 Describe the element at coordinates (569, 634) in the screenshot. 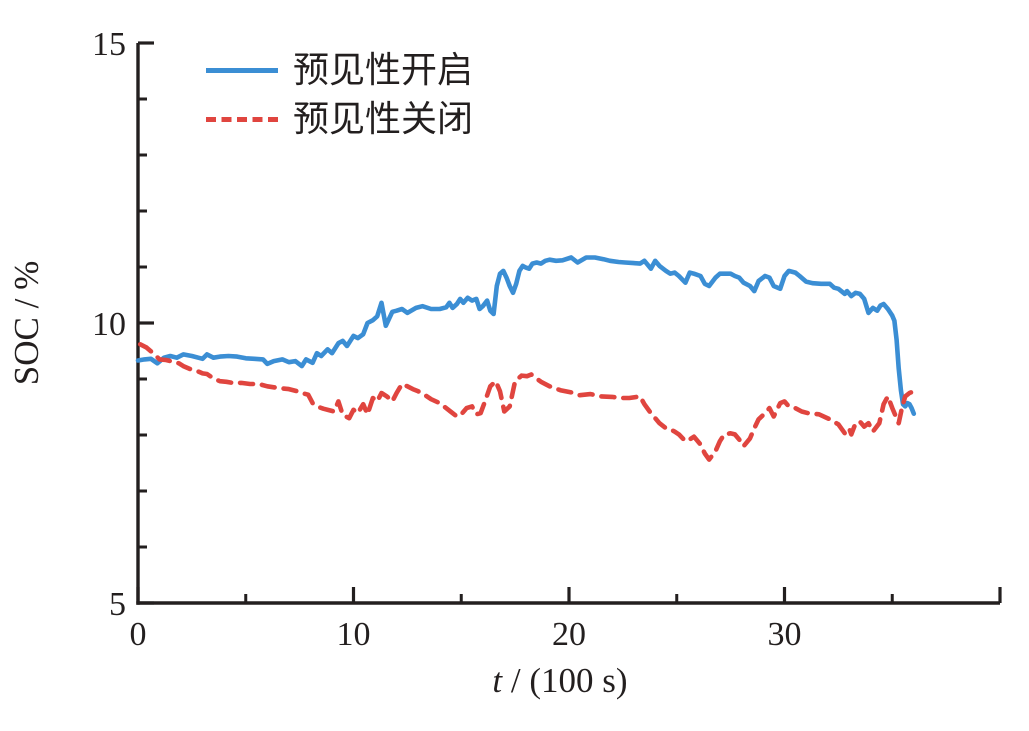

I see `x-axis-tick-label: 20` at that location.